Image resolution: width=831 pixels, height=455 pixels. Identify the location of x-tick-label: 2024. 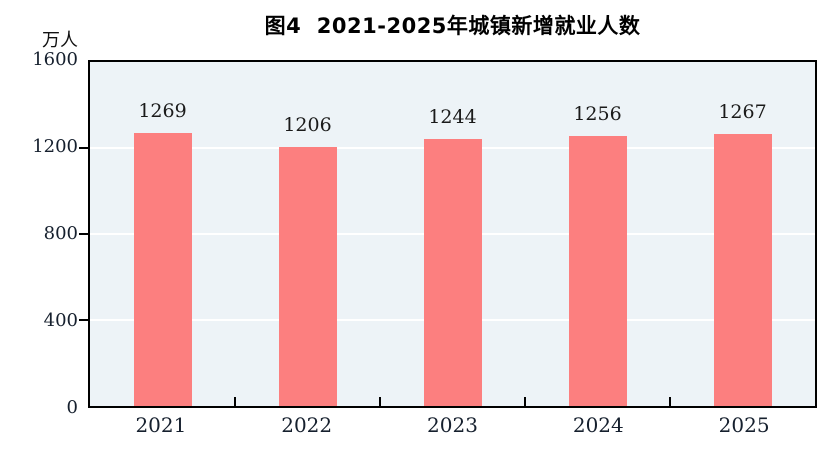
(598, 425).